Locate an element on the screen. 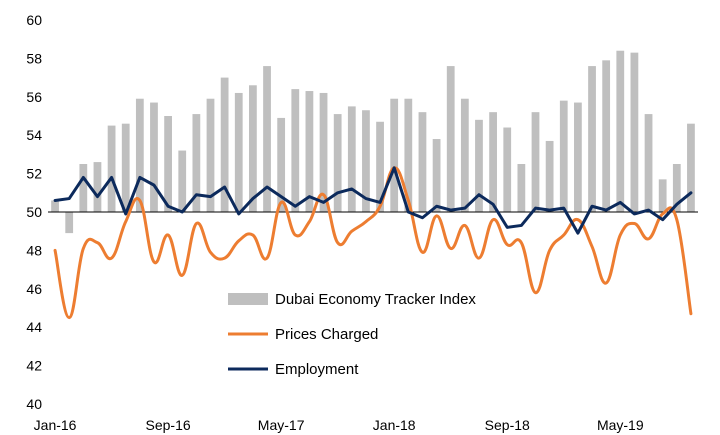 This screenshot has height=435, width=720. x-tick-label: Sep-18 is located at coordinates (507, 425).